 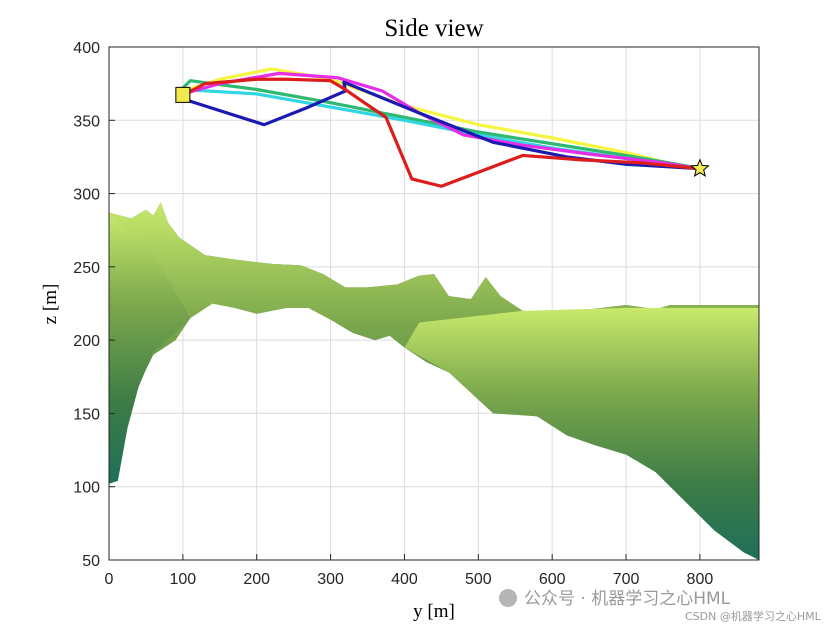 I want to click on x-tick-label: 200, so click(x=256, y=579).